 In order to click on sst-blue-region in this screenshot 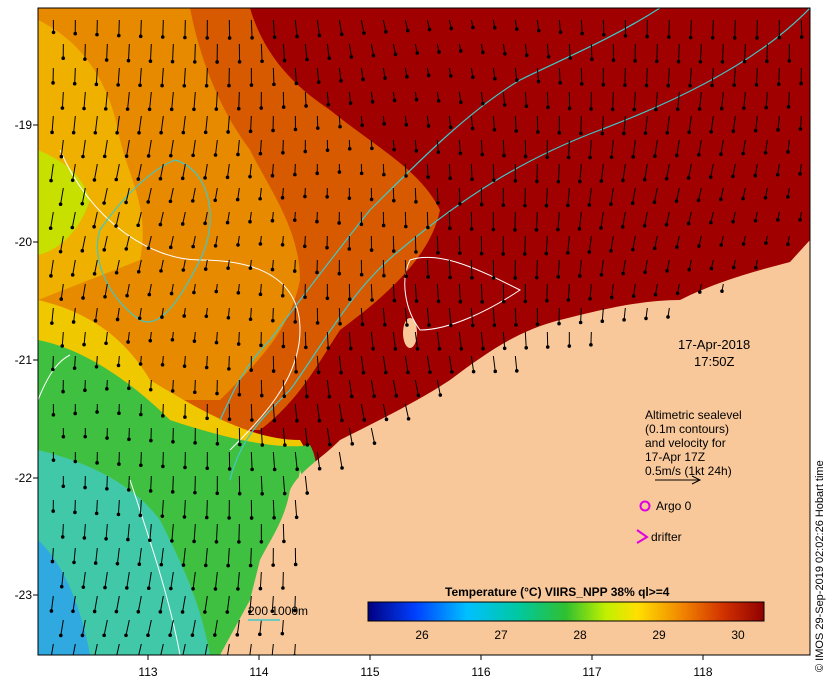, I will do `click(64, 597)`.